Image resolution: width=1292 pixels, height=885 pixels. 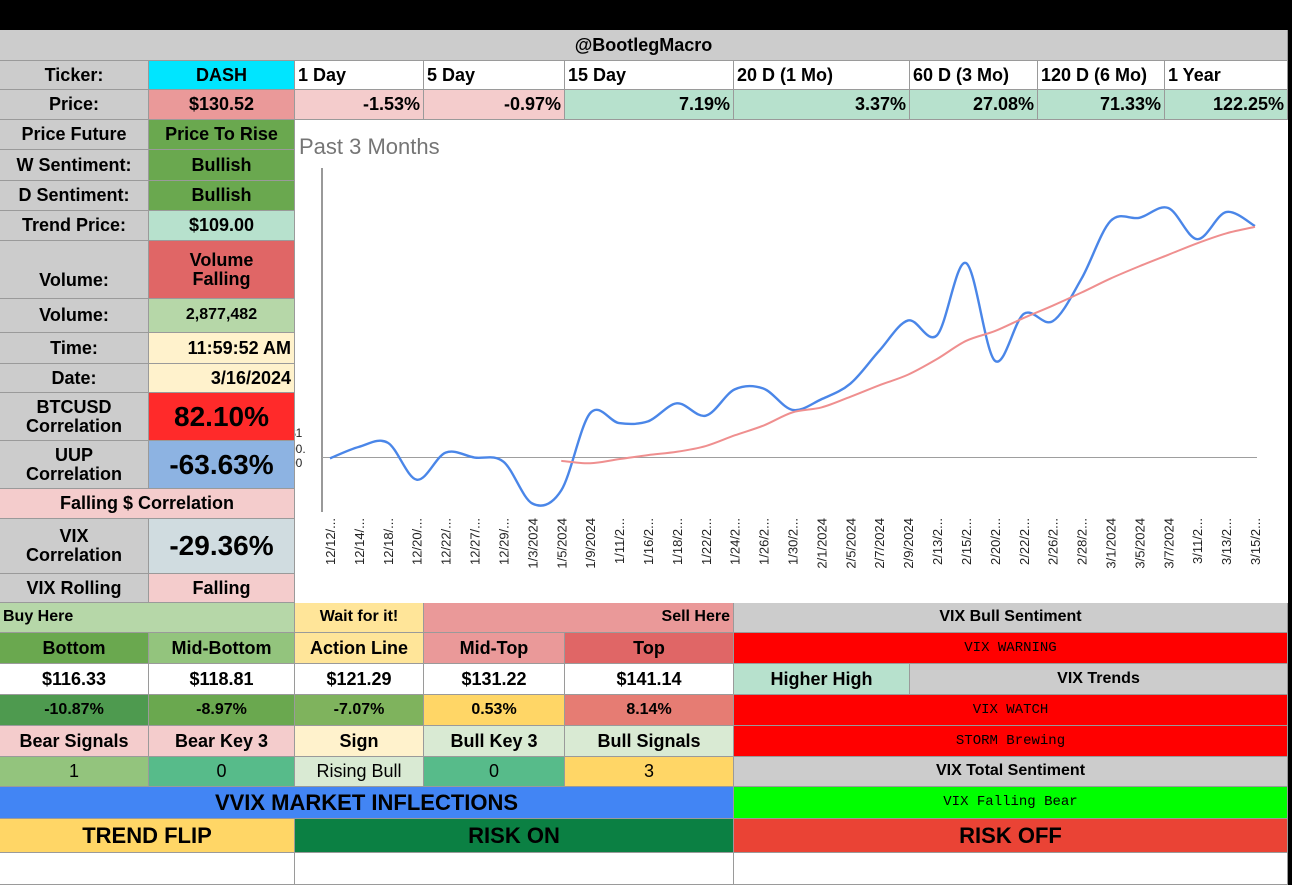 What do you see at coordinates (494, 105) in the screenshot?
I see `change-5d: -0.97%` at bounding box center [494, 105].